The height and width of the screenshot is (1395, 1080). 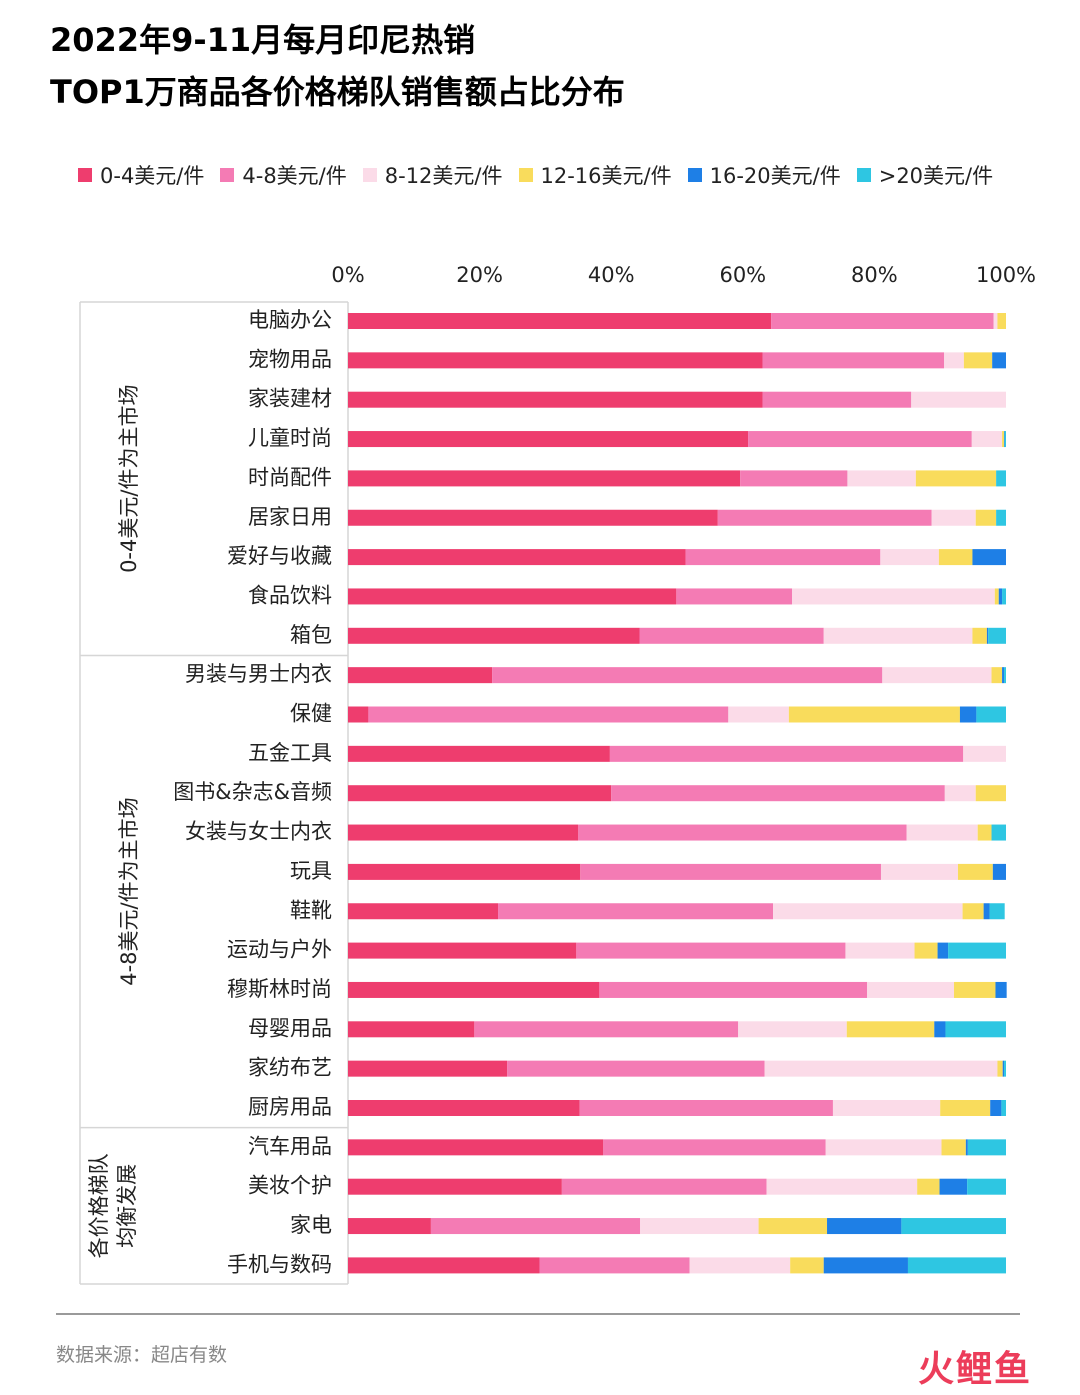 I want to click on category-label: 五金工具, so click(x=290, y=753).